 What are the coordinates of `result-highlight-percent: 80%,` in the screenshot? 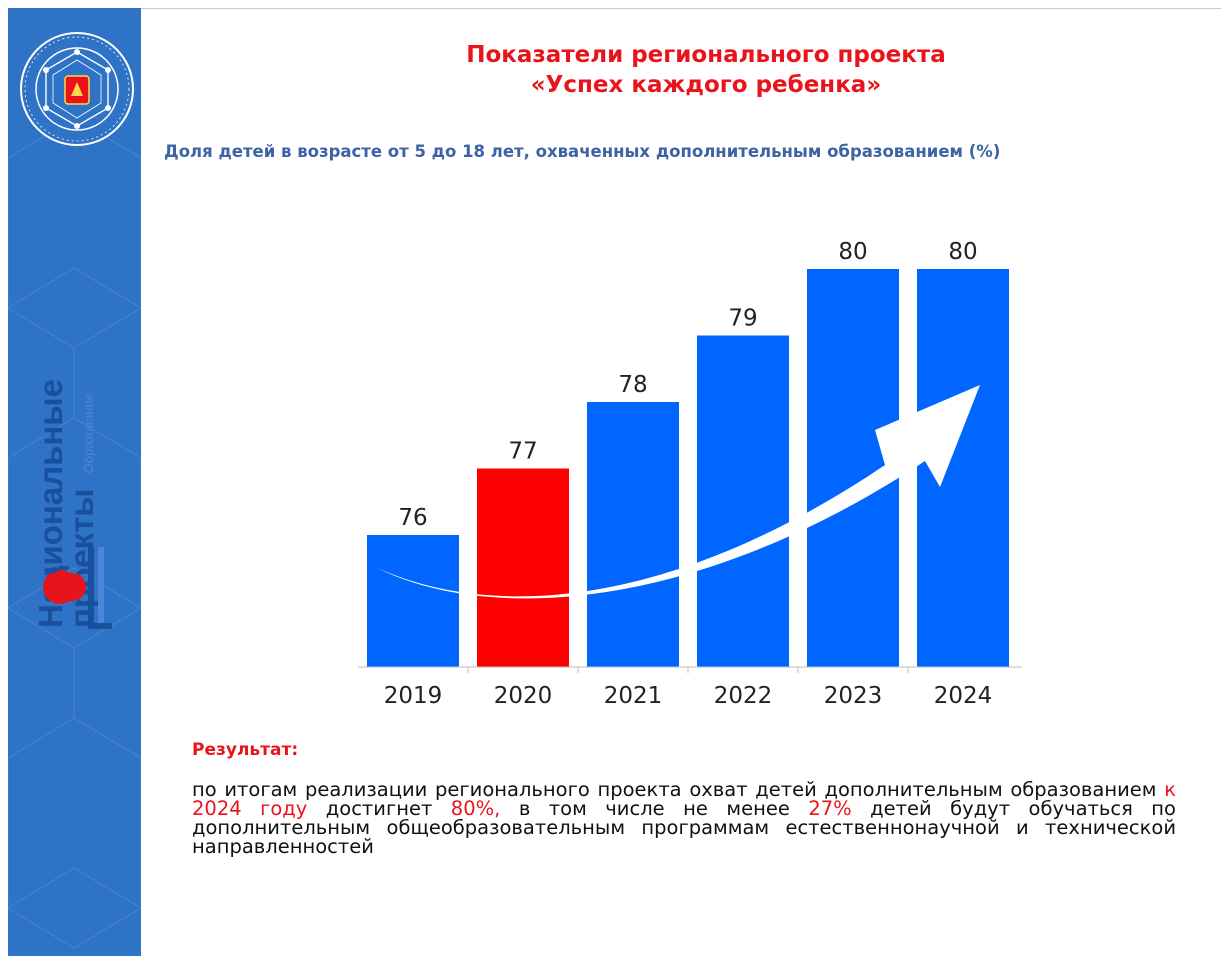 It's located at (475, 808).